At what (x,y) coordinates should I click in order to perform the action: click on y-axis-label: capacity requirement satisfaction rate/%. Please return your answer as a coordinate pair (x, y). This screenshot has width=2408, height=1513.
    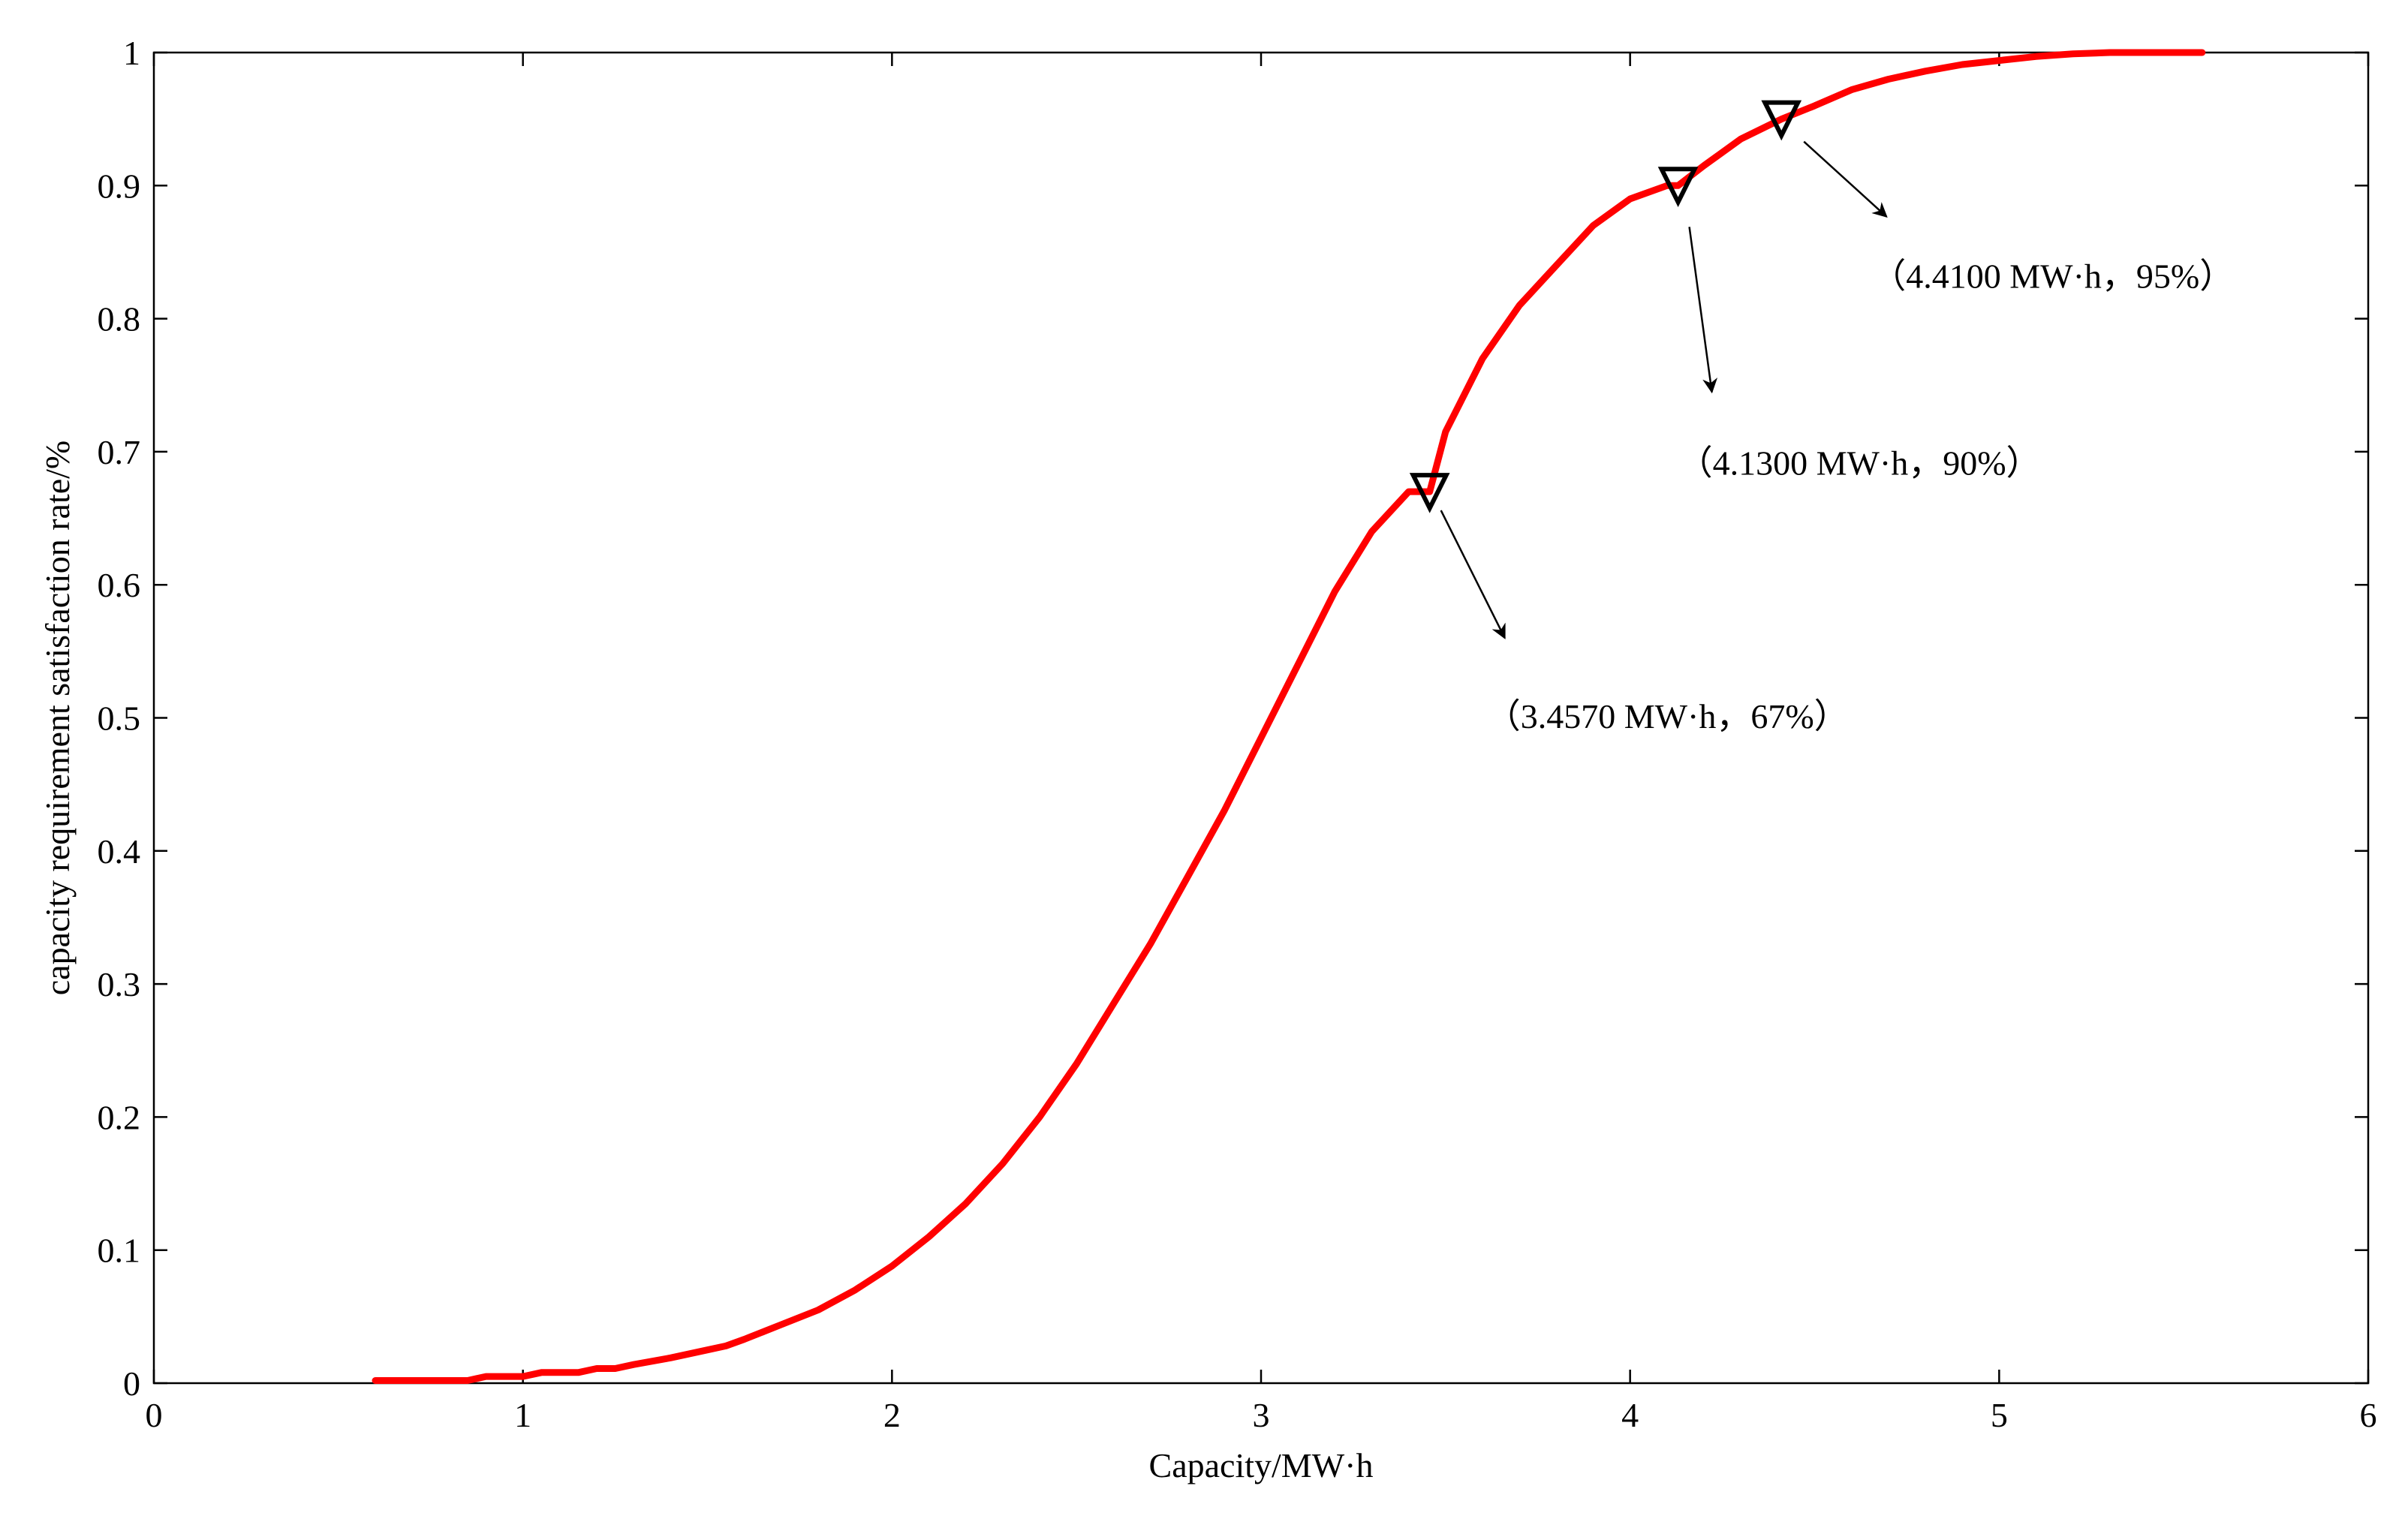
    Looking at the image, I should click on (57, 718).